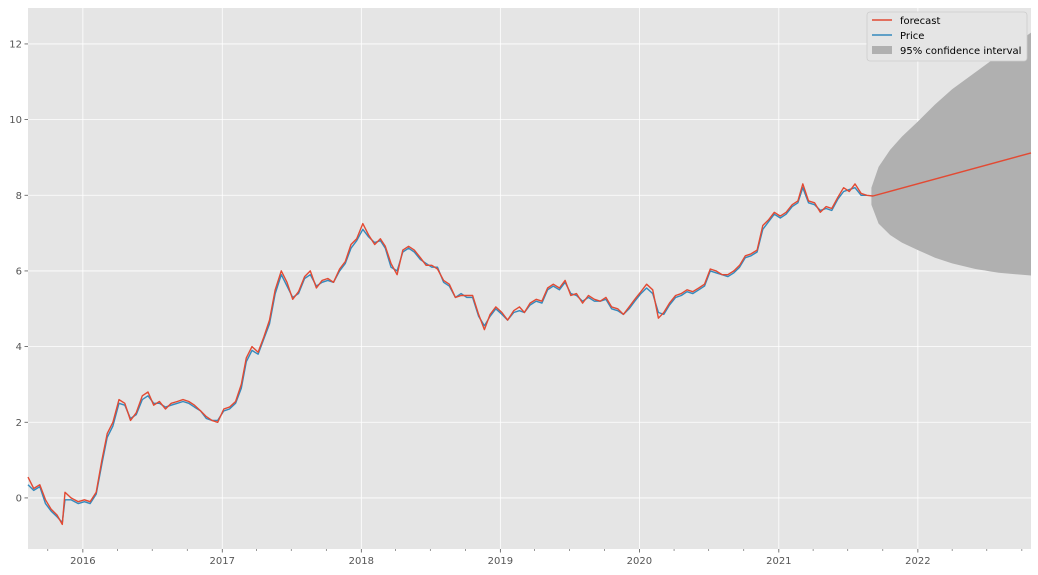  What do you see at coordinates (15, 44) in the screenshot?
I see `y-tick-label-12: 12` at bounding box center [15, 44].